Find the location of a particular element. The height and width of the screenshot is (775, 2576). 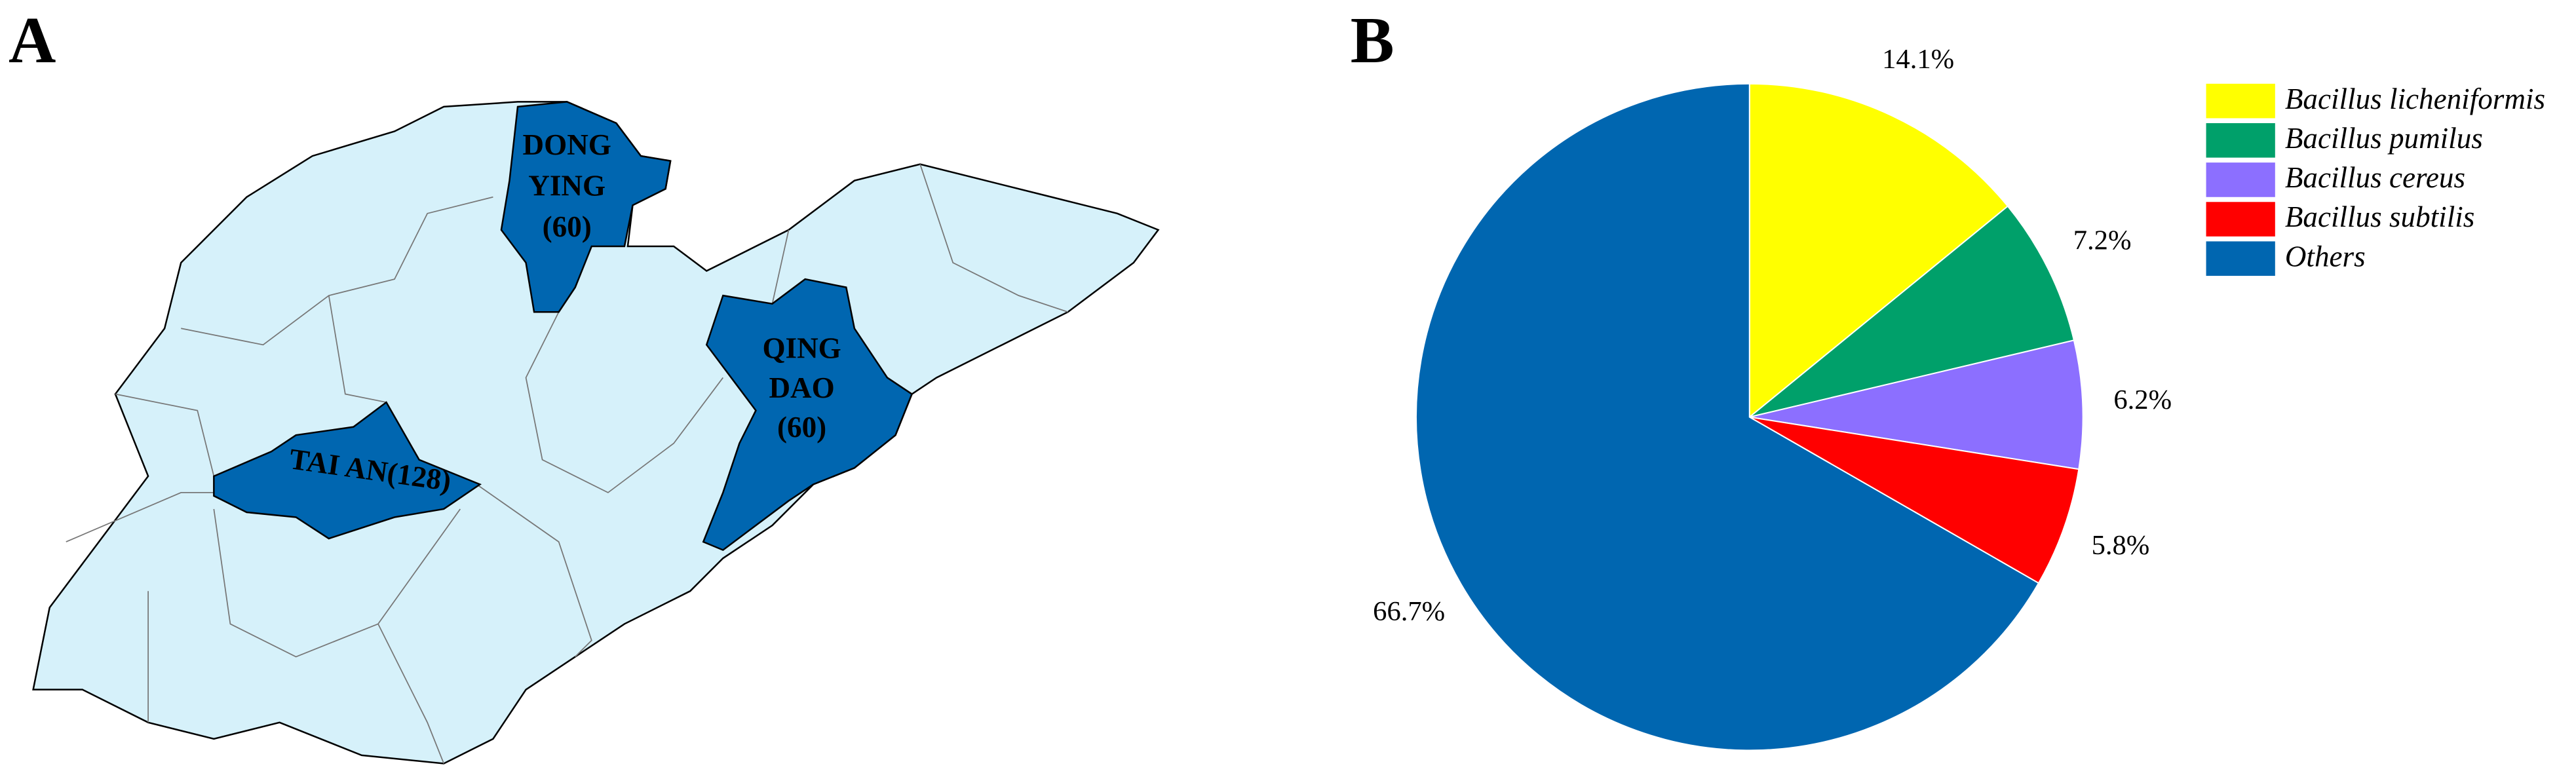

region-label: QING is located at coordinates (801, 349).